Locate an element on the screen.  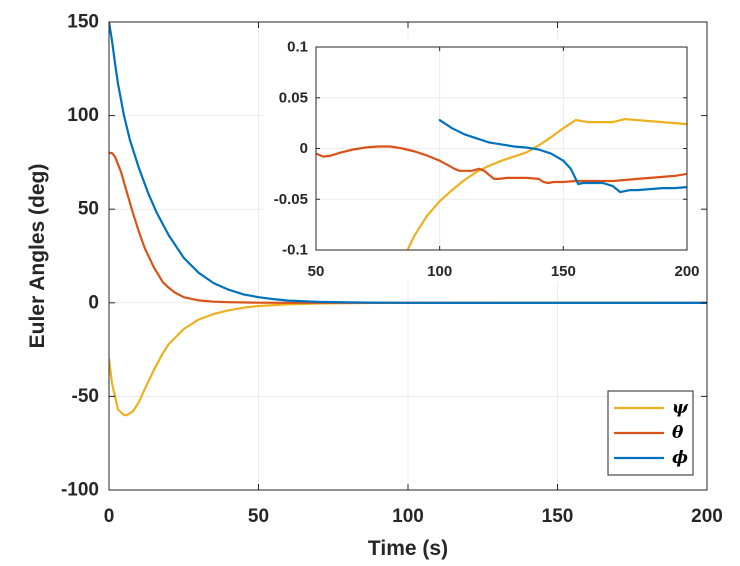
main-ytick-label: 0 is located at coordinates (93, 302).